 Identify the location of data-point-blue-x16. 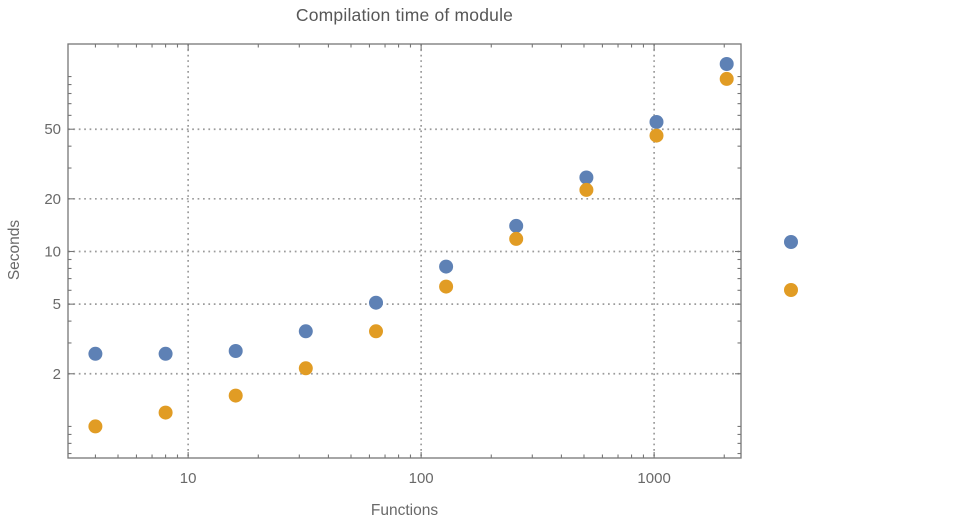
(235, 351).